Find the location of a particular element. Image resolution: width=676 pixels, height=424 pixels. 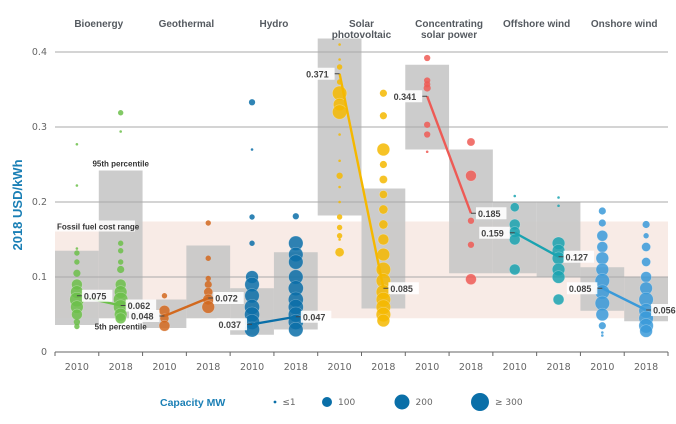

technology-title: photovoltaic is located at coordinates (362, 35).